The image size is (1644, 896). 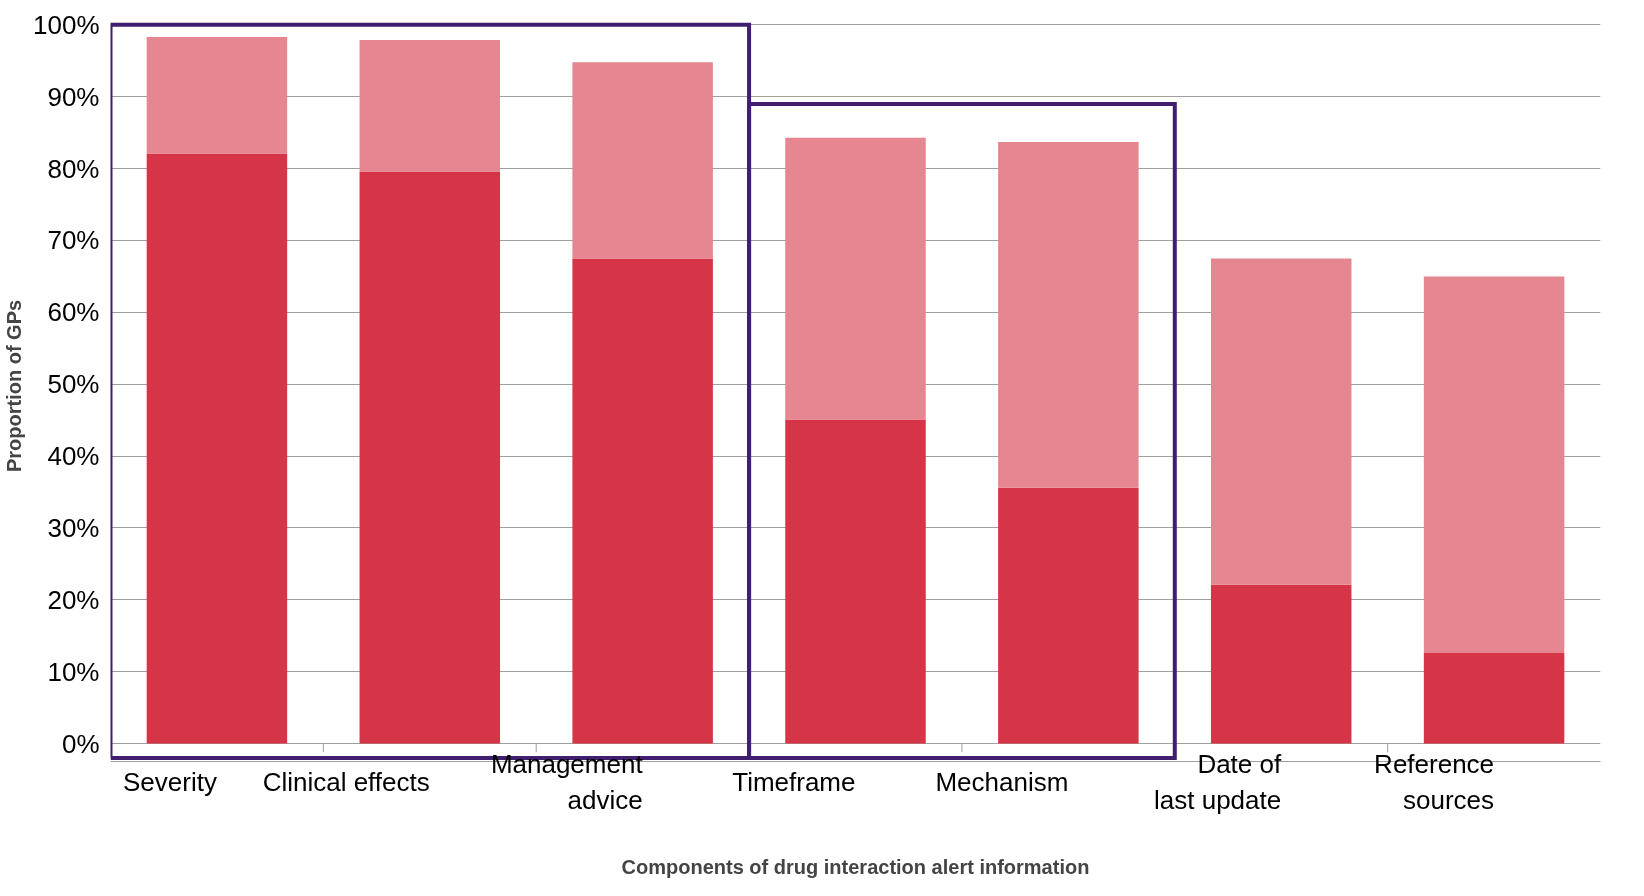 I want to click on y-tick-label: 40%, so click(x=73, y=456).